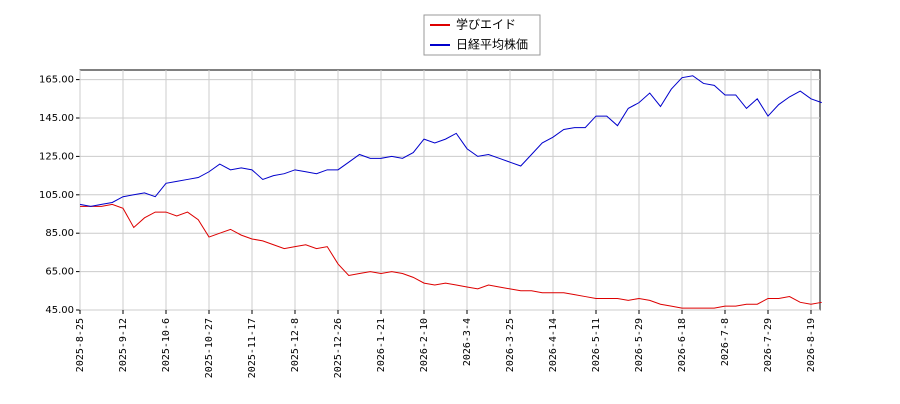  Describe the element at coordinates (510, 345) in the screenshot. I see `x-tick-label: 2026-3-25` at that location.